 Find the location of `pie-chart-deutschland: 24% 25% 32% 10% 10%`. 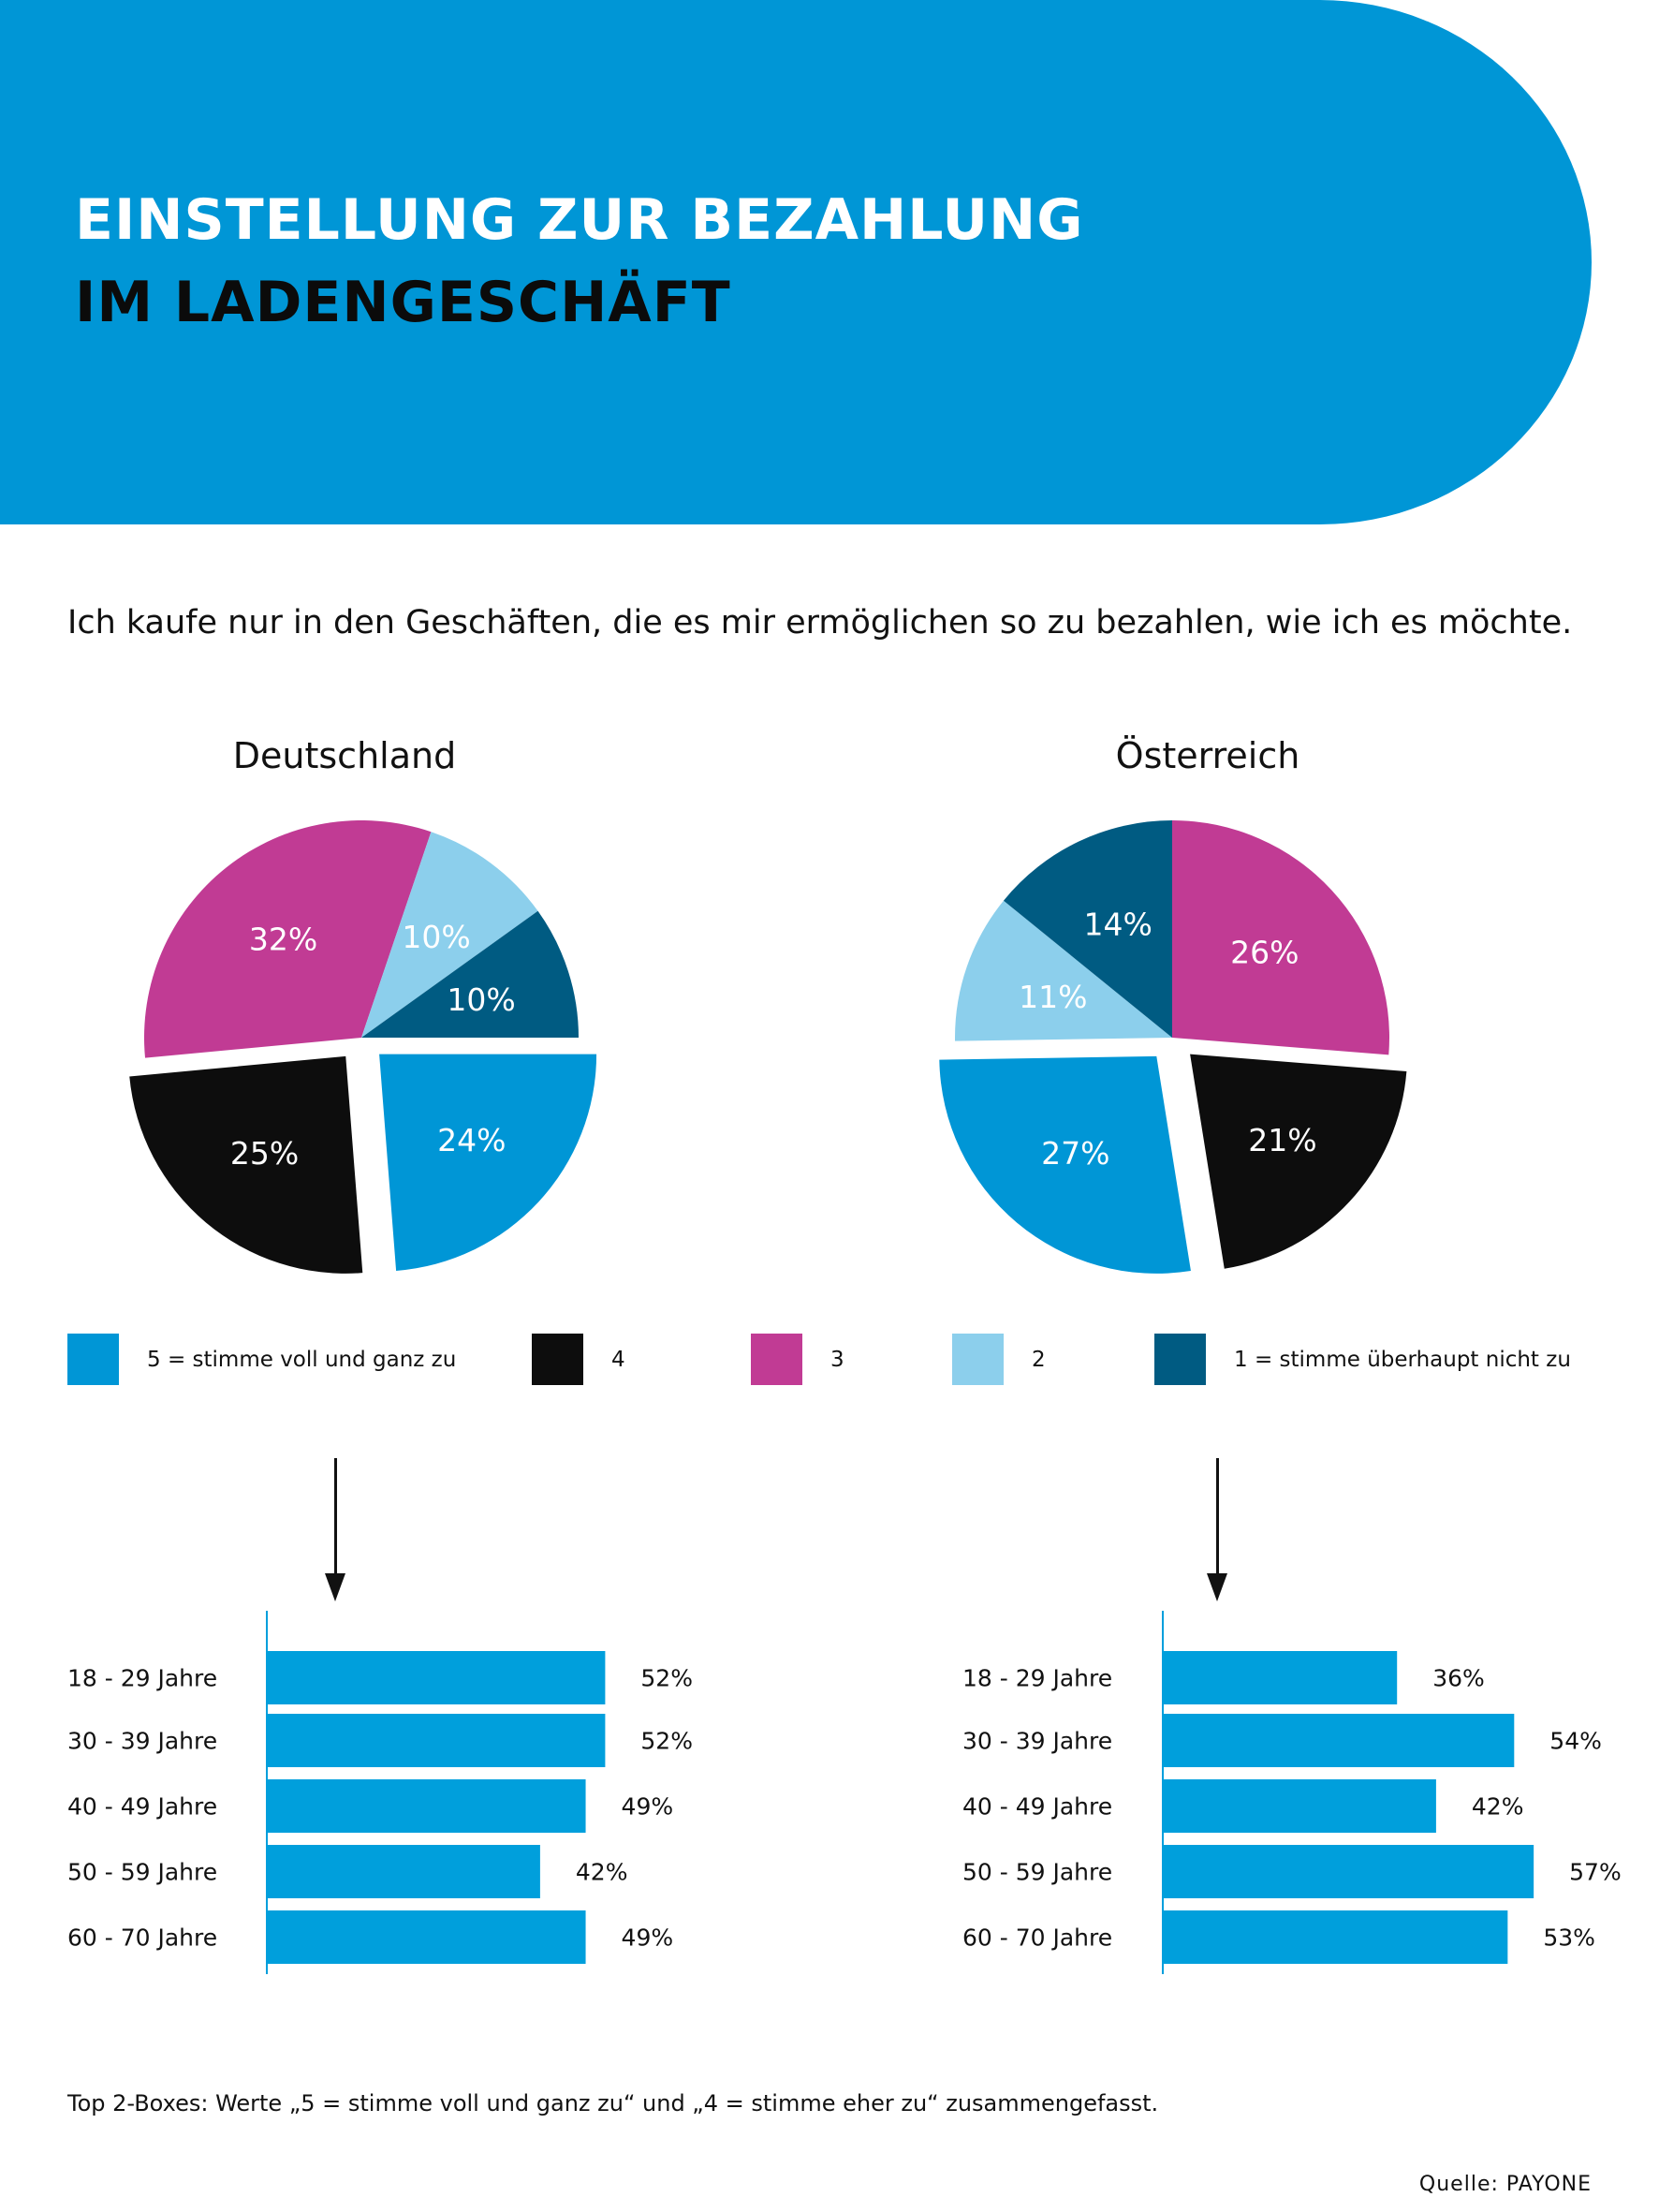

pie-chart-deutschland: 24% 25% 32% 10% 10% is located at coordinates (363, 1047).